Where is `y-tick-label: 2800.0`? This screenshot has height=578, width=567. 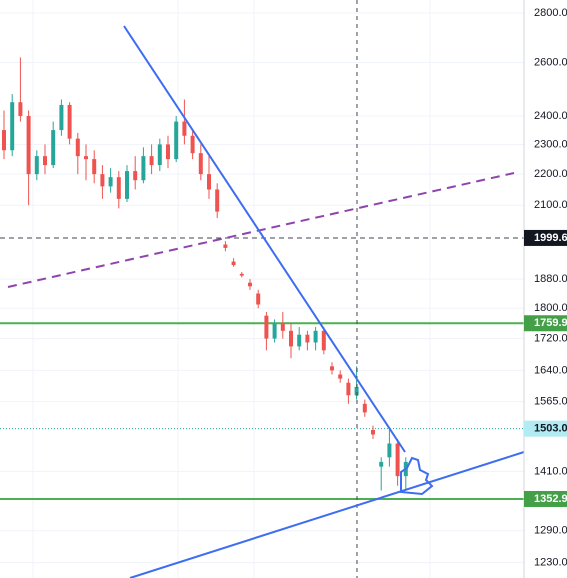
y-tick-label: 2800.0 is located at coordinates (550, 13).